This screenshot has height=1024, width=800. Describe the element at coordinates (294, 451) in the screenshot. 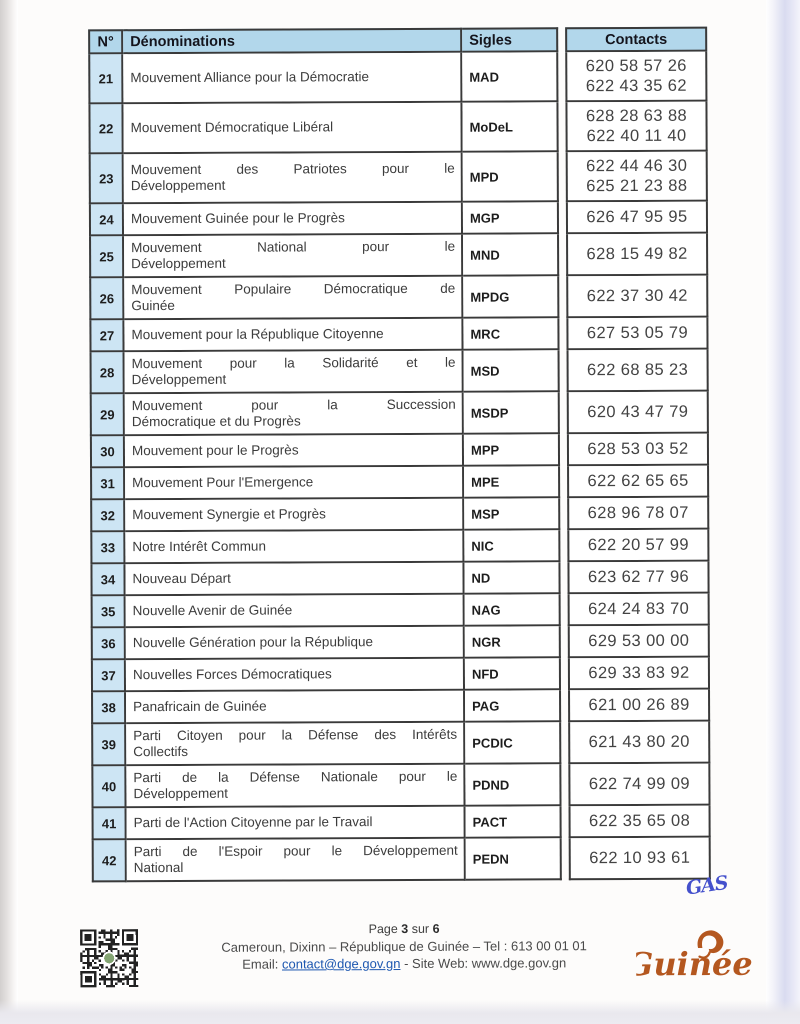

I see `denomination-cell: Mouvement pour le Progrès` at that location.